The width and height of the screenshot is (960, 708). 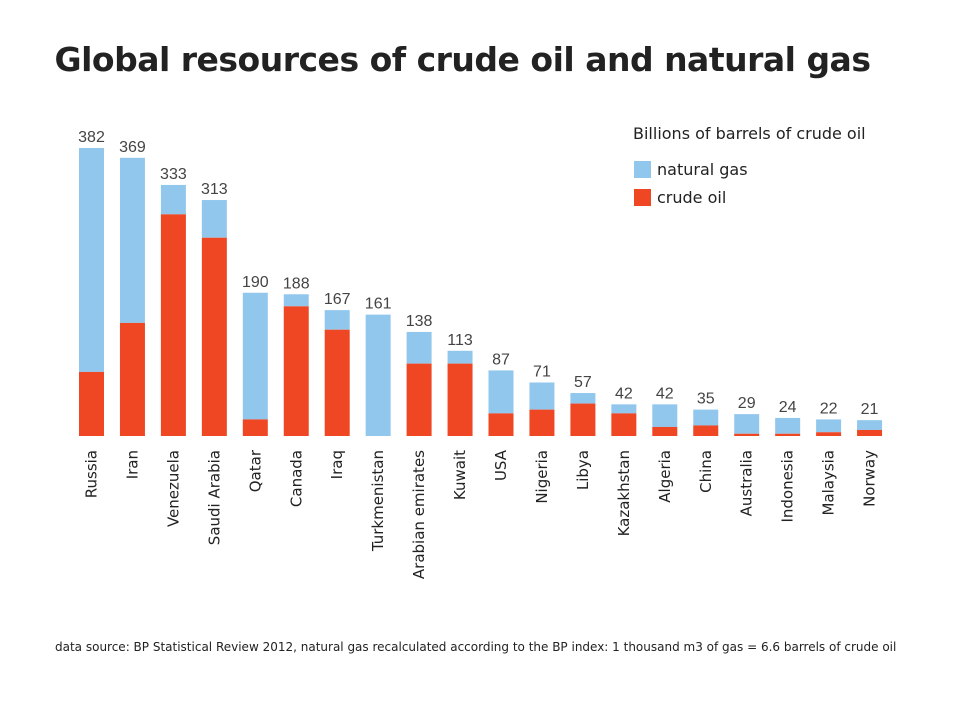 I want to click on data-label: 87, so click(x=501, y=359).